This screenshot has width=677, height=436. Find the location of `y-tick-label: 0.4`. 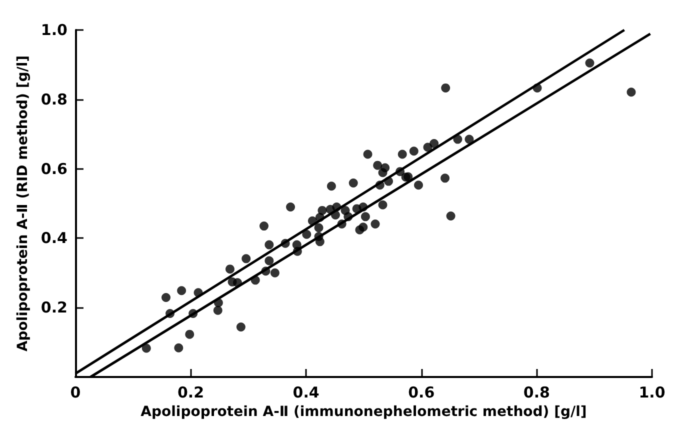

y-tick-label: 0.4 is located at coordinates (54, 238).